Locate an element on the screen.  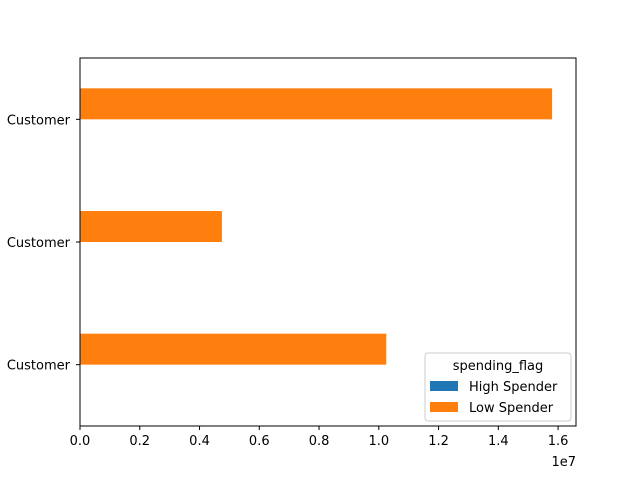
x-tick-label: 0.4 is located at coordinates (199, 441).